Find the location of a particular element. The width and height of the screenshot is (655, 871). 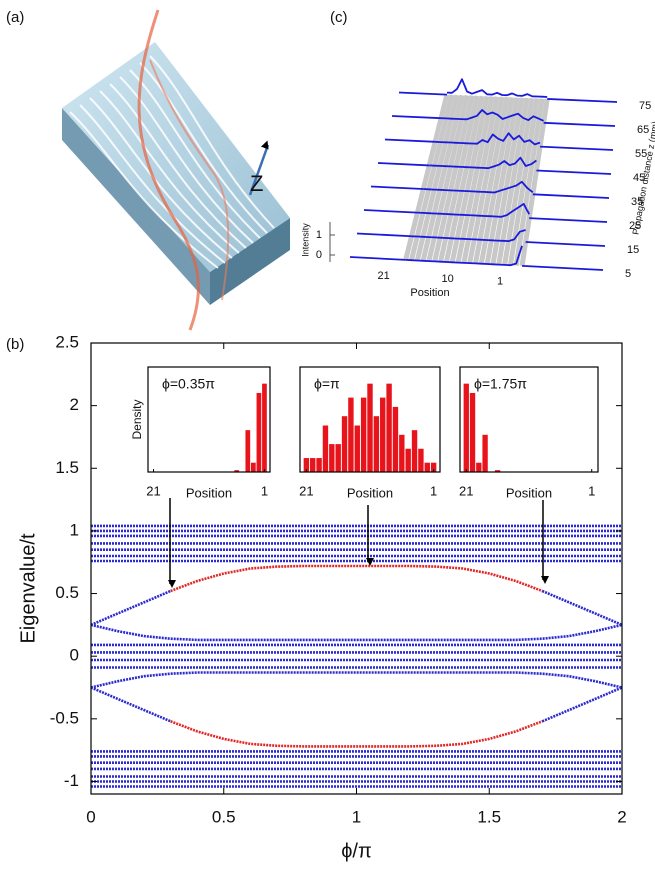

panel-label: (a) is located at coordinates (15, 17).